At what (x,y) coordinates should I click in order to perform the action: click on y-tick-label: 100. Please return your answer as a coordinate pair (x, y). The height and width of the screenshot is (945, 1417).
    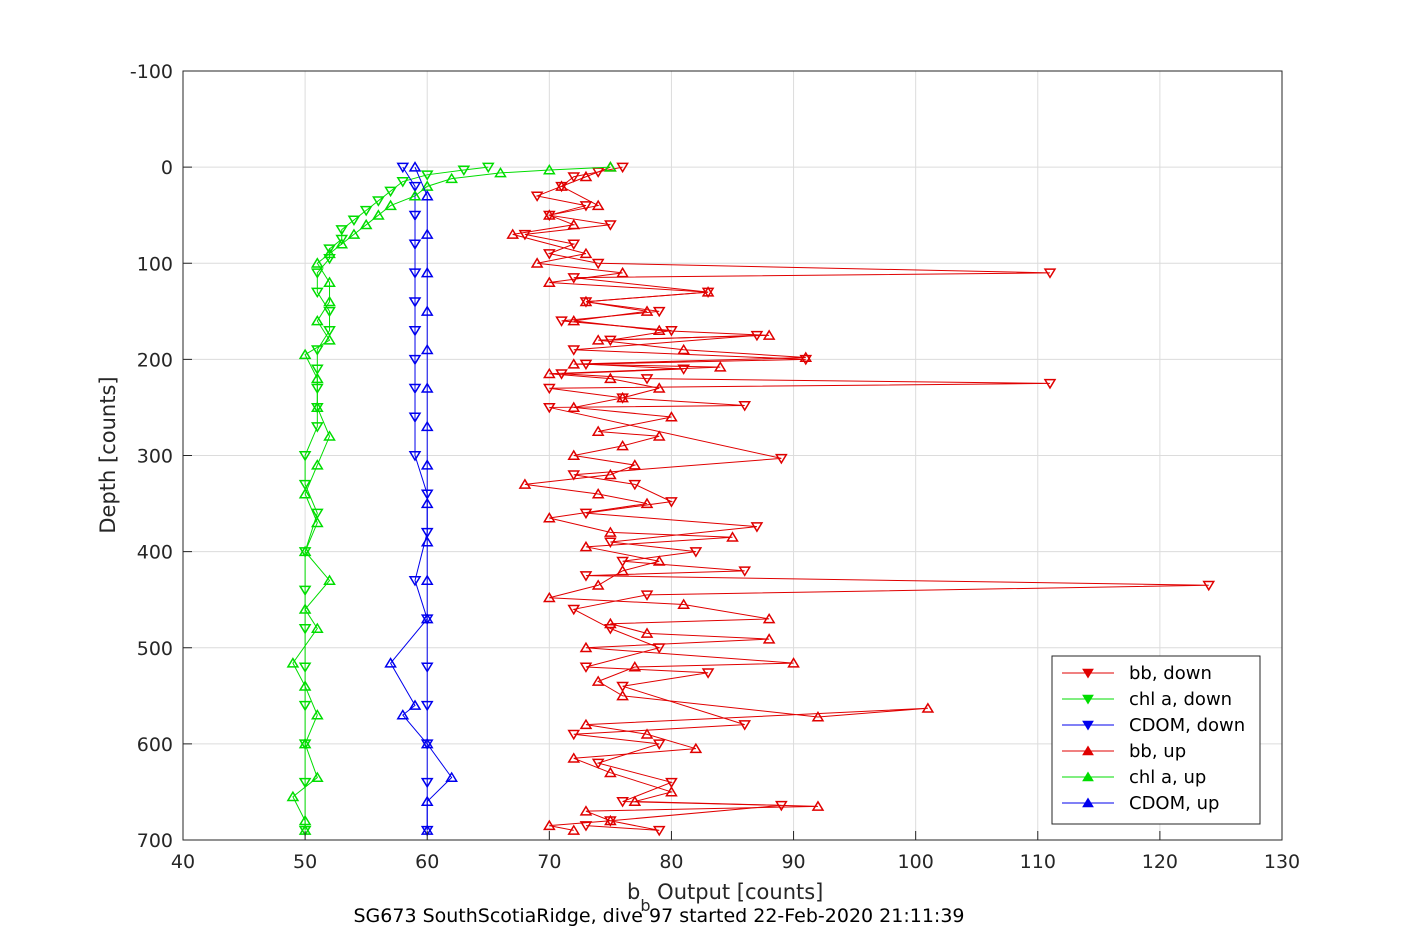
    Looking at the image, I should click on (155, 264).